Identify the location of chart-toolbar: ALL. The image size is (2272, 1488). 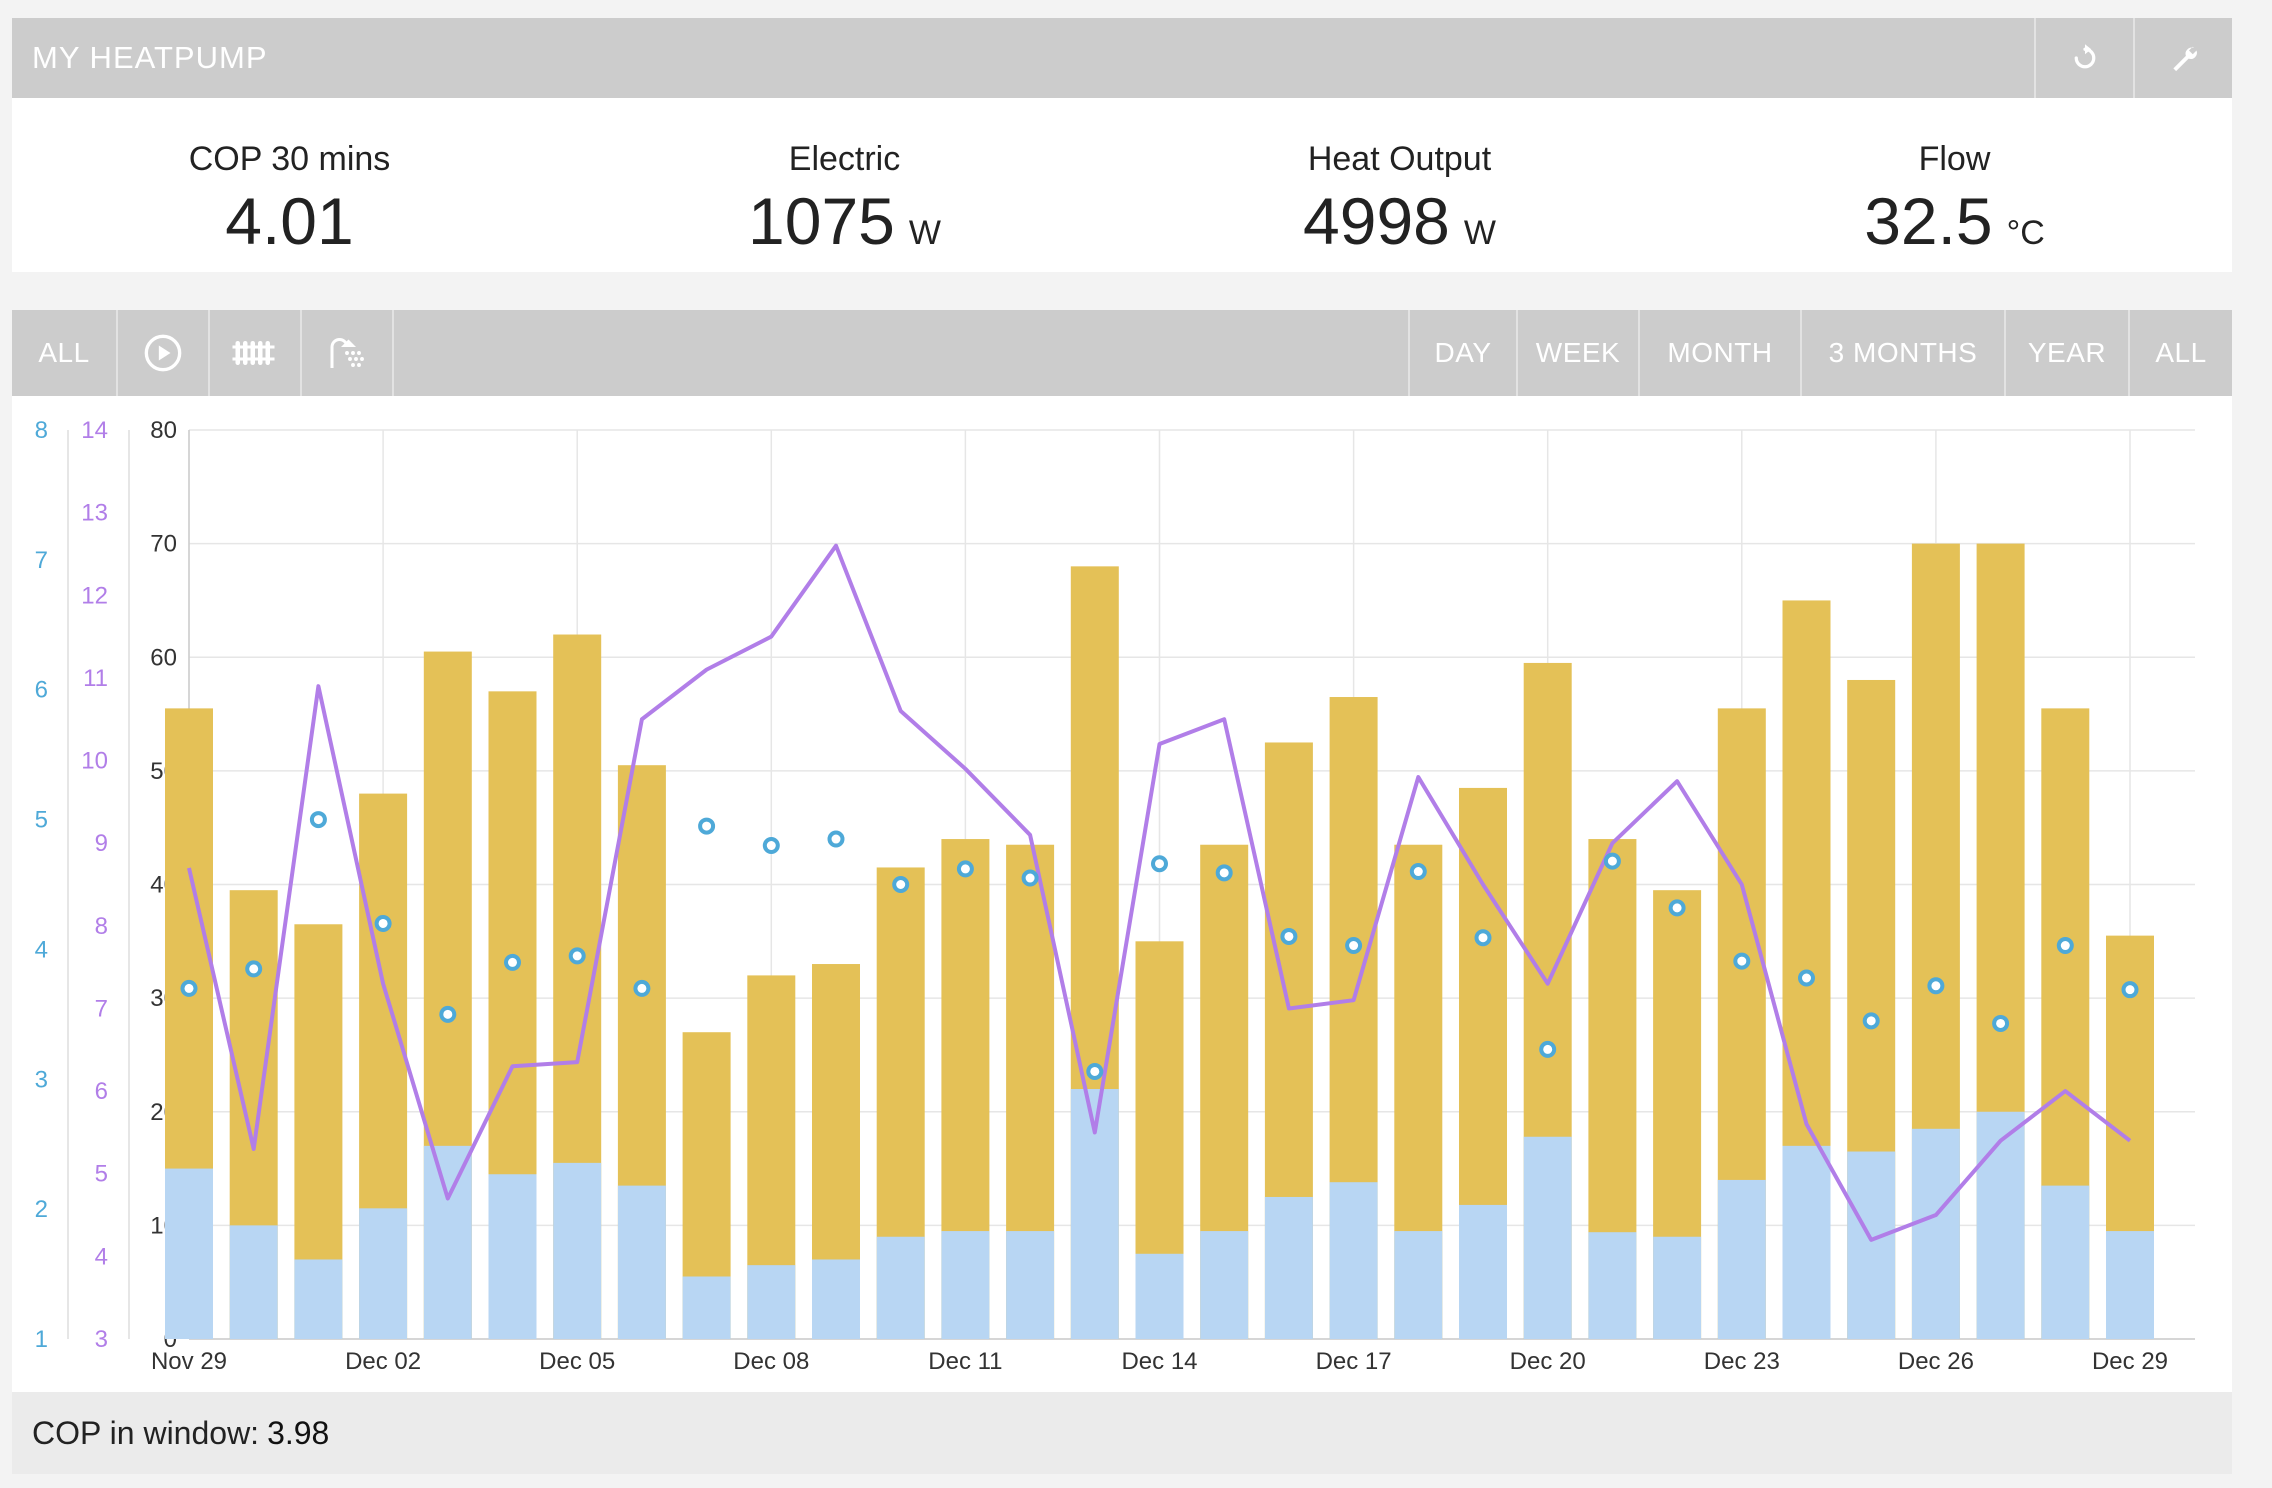
(1122, 353).